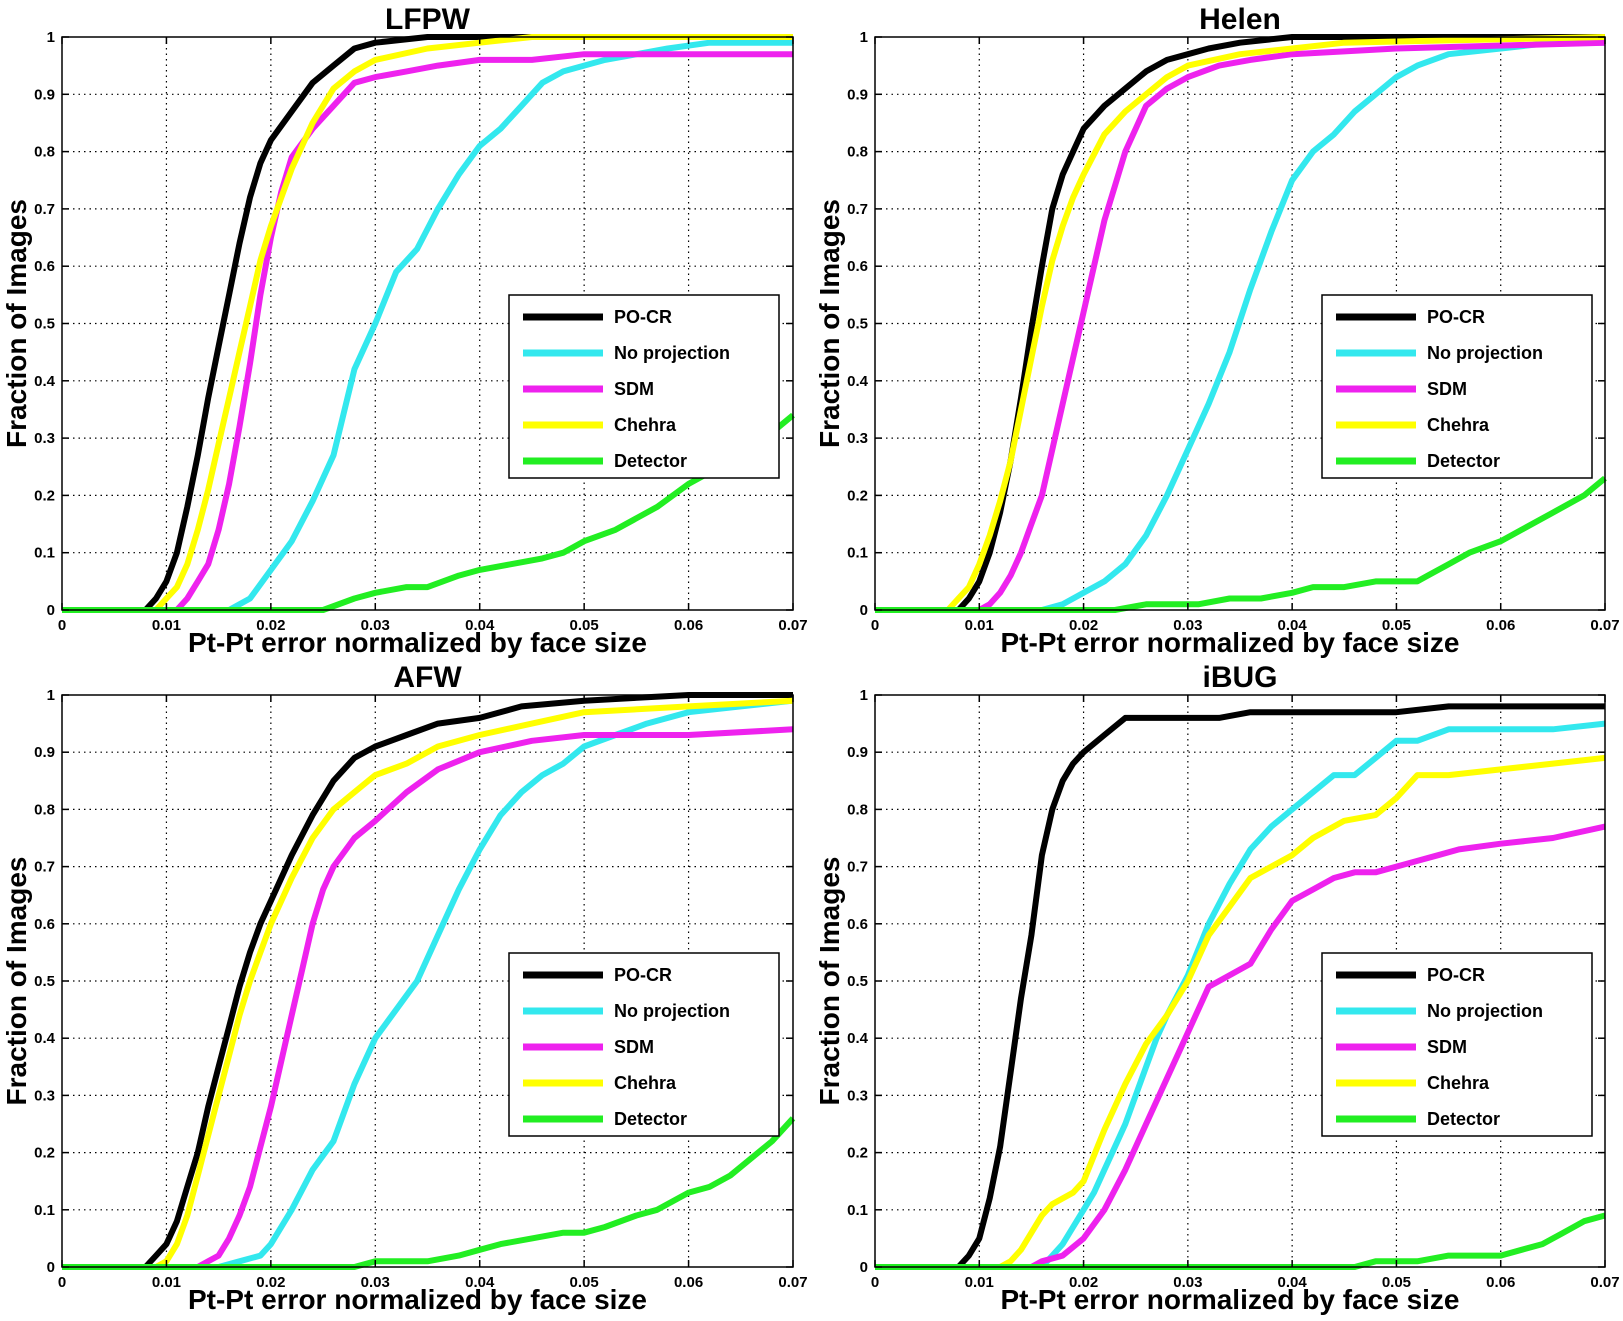 The height and width of the screenshot is (1321, 1623). I want to click on chart-title: iBUG, so click(1240, 677).